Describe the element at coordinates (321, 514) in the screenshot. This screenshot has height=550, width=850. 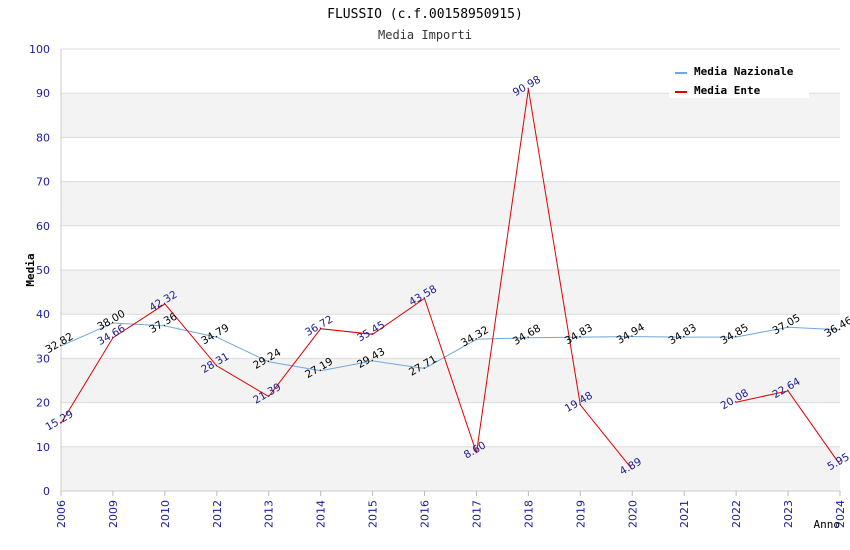
I see `x-tick-label: 2014` at that location.